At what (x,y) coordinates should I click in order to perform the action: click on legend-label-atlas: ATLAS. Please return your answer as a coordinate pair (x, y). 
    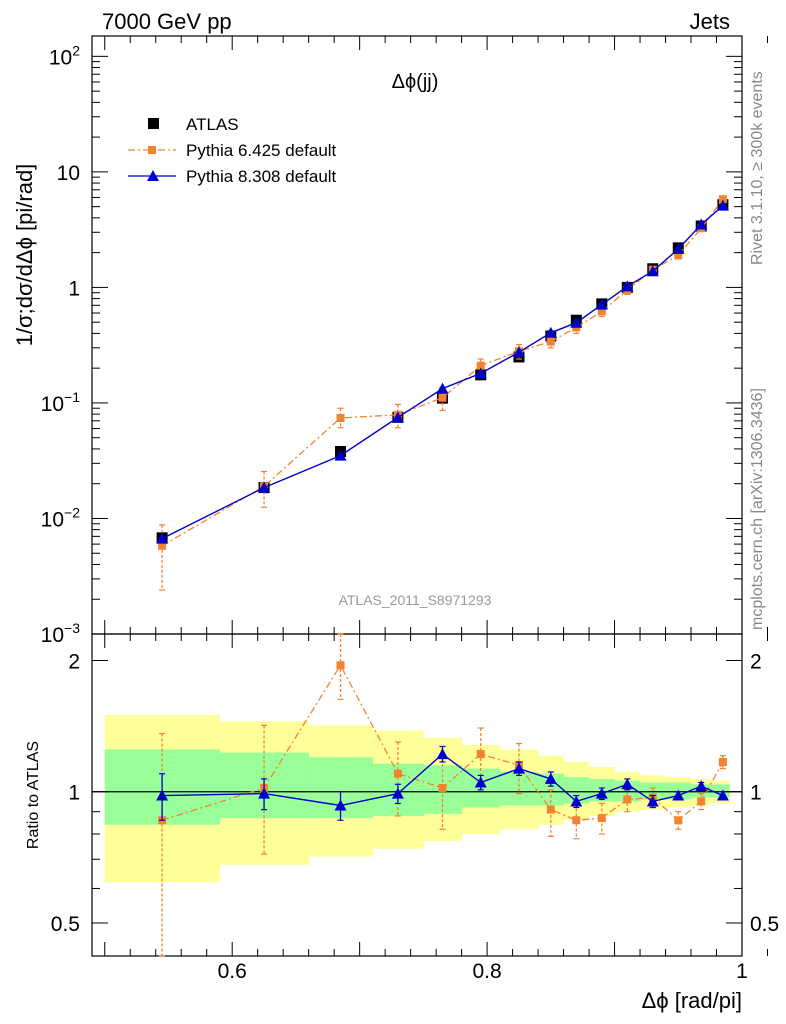
    Looking at the image, I should click on (212, 124).